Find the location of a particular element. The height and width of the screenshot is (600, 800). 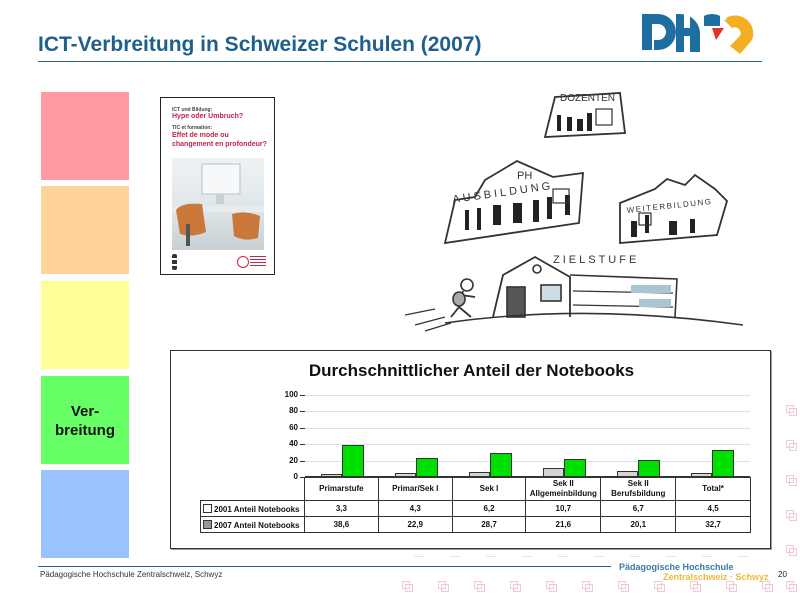

bar-2007-sek1 is located at coordinates (501, 465).